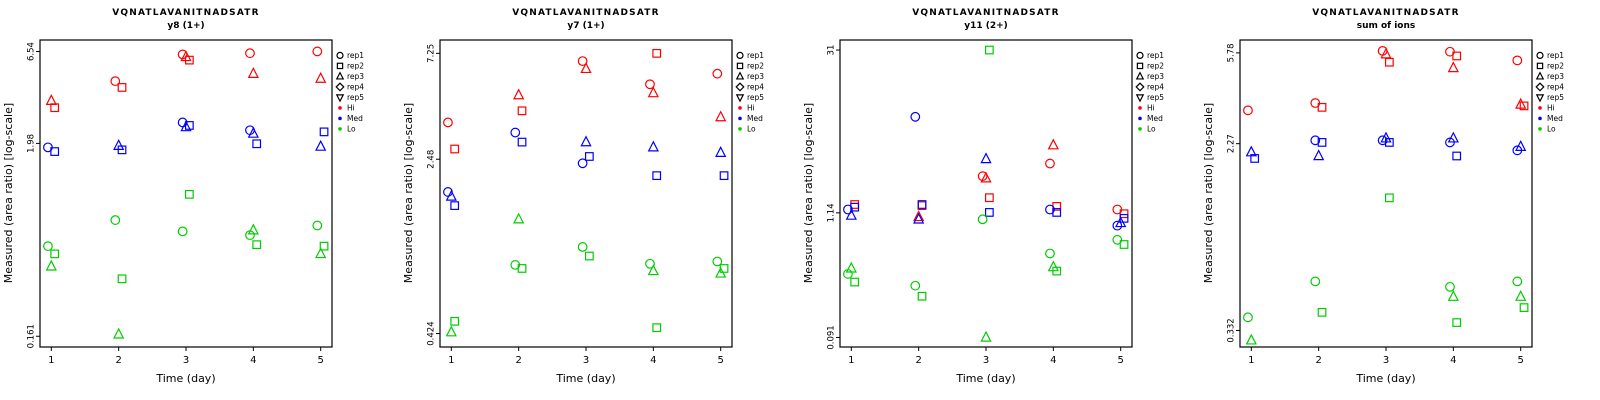 This screenshot has height=400, width=1600. I want to click on legend-label-med: Med, so click(755, 118).